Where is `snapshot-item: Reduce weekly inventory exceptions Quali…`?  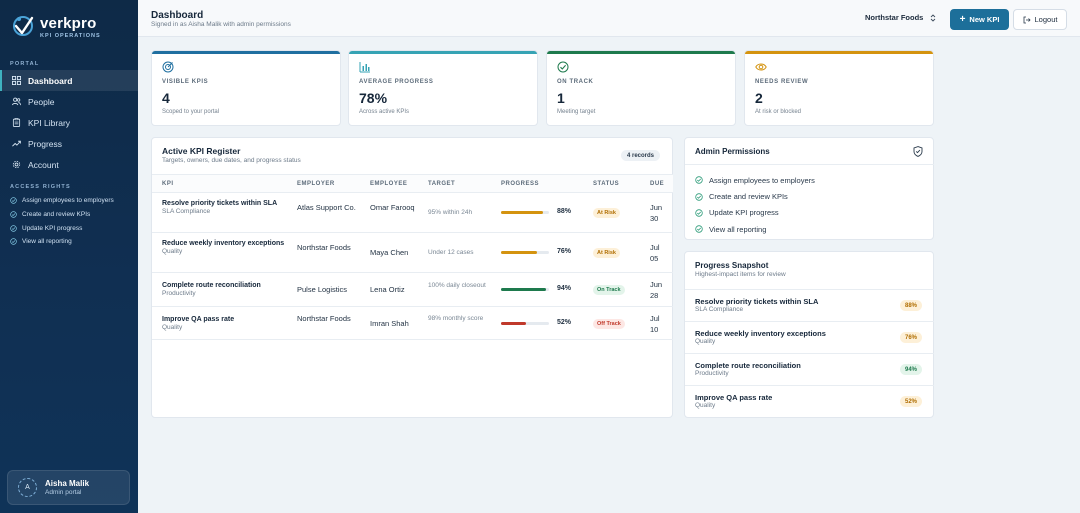
snapshot-item: Reduce weekly inventory exceptions Quali… is located at coordinates (809, 337).